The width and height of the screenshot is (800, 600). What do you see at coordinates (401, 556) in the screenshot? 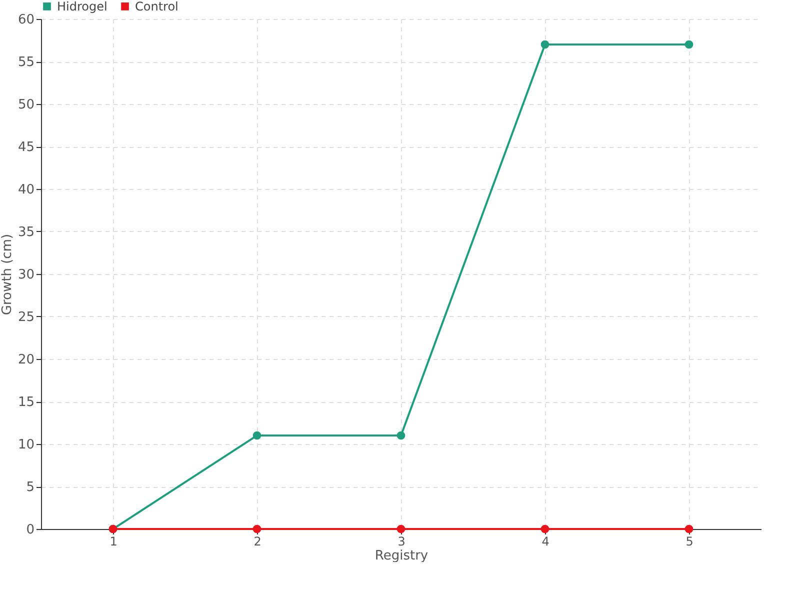
I see `x-axis-title: Registry` at bounding box center [401, 556].